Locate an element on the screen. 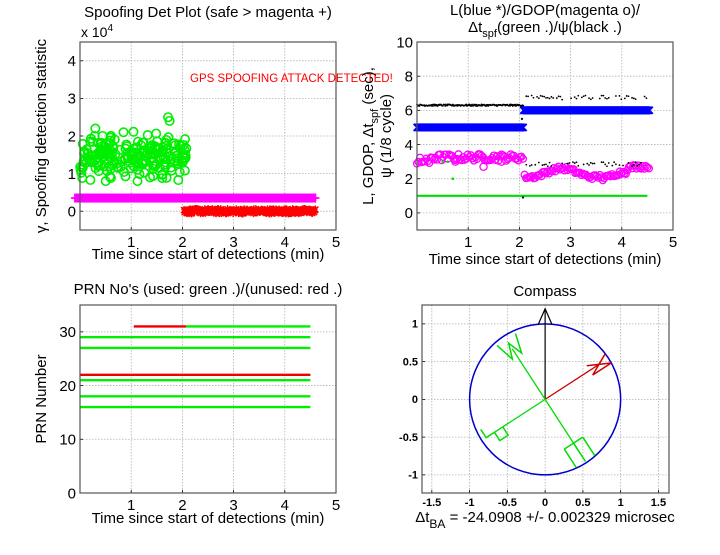 This screenshot has height=555, width=720. needle-letter-n is located at coordinates (599, 364).